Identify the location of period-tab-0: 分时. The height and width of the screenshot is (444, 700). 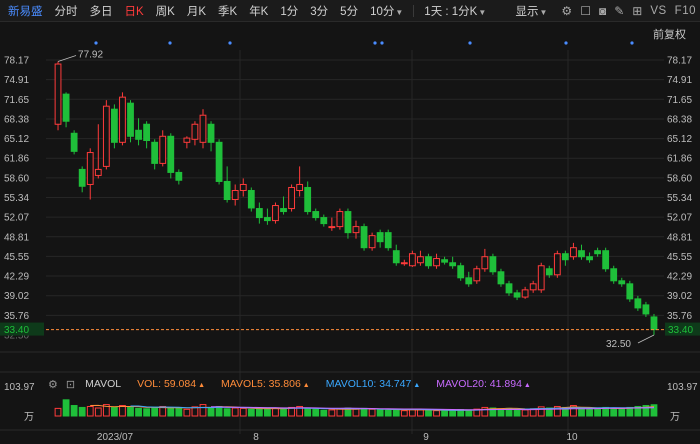
(66, 11).